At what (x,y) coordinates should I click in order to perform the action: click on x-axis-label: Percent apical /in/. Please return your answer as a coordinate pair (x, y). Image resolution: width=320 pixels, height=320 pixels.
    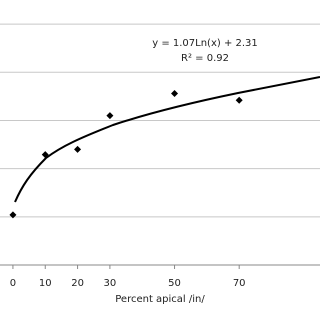
    Looking at the image, I should click on (160, 299).